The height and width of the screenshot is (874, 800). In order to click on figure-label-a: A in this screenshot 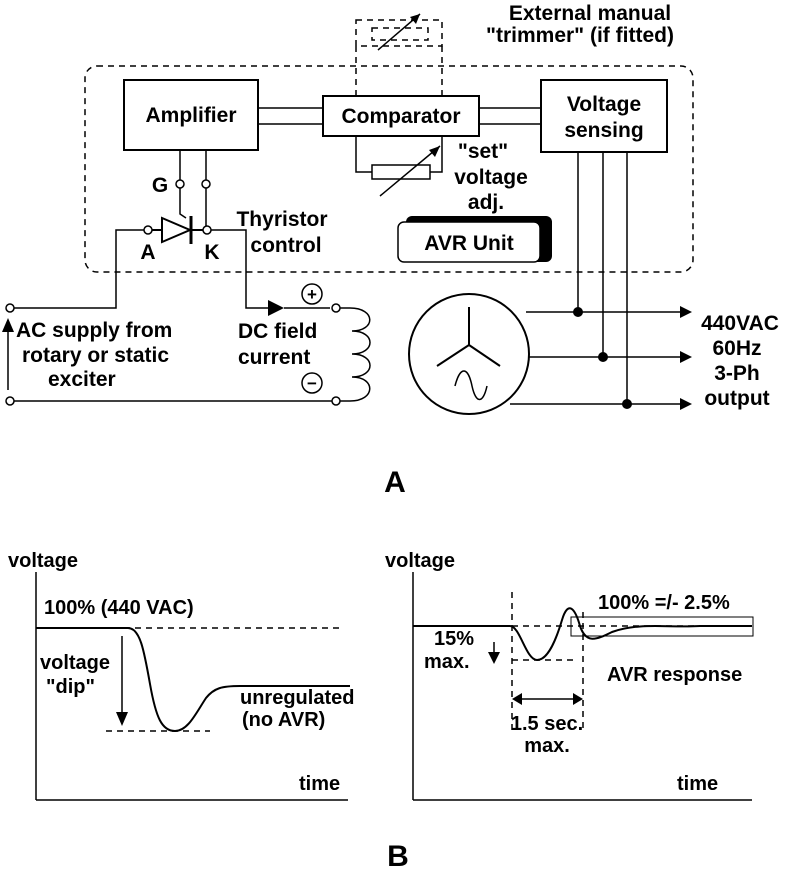, I will do `click(395, 482)`.